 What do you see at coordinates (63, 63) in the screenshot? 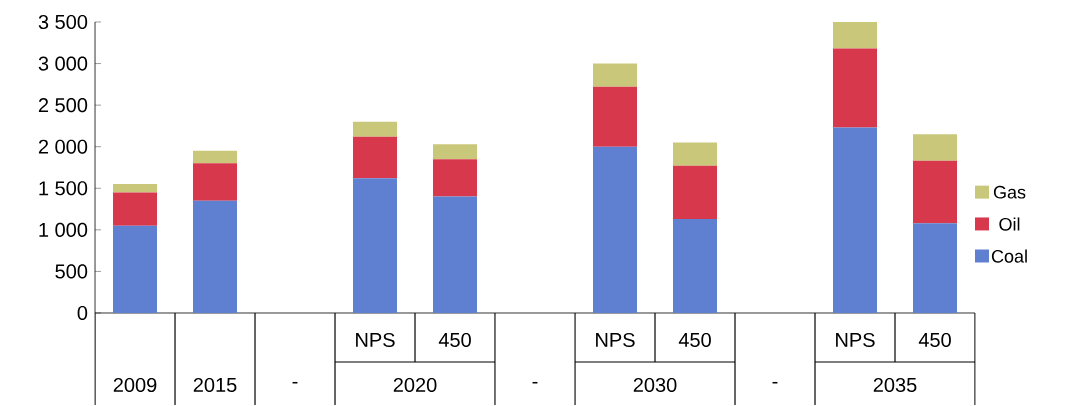
I see `y-tick-label: 3 000` at bounding box center [63, 63].